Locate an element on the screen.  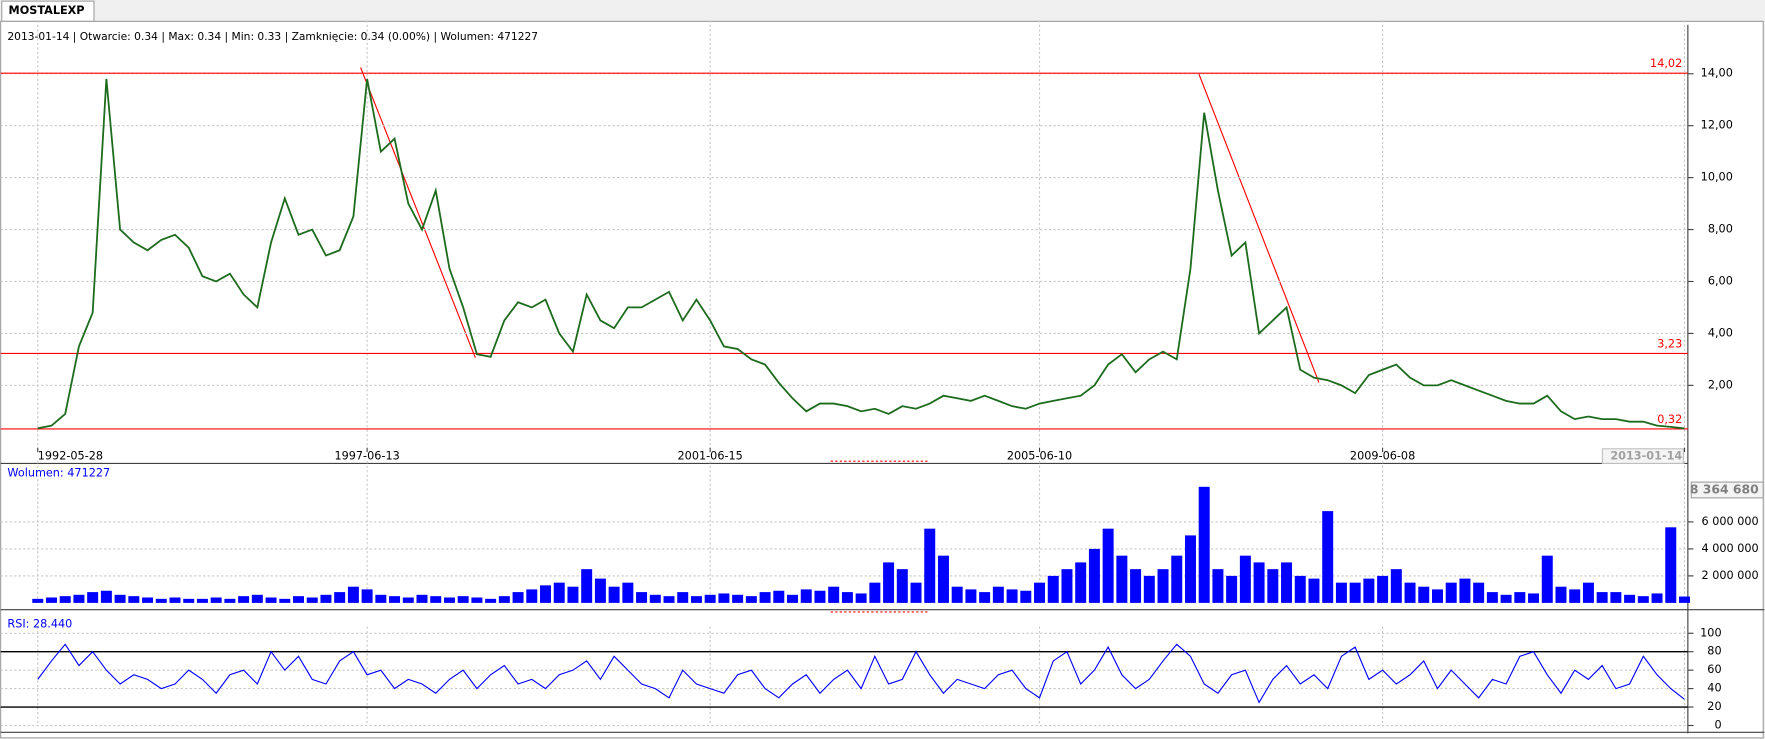
tab-label: MOSTALEXP is located at coordinates (47, 10).